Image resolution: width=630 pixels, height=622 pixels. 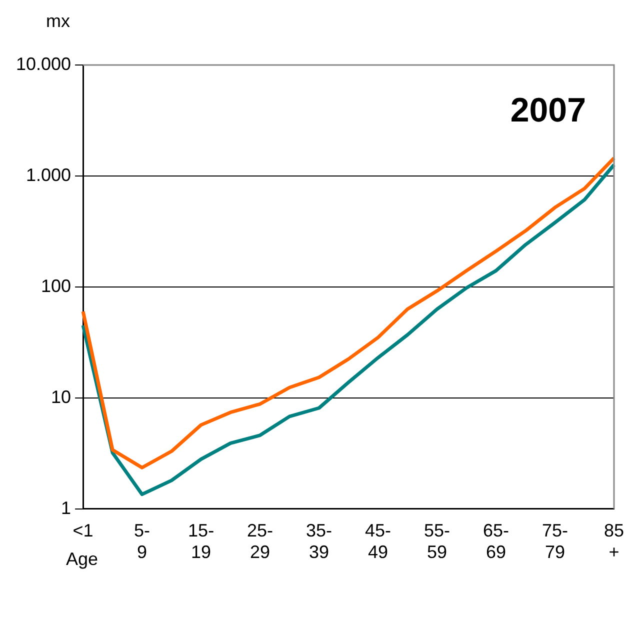 I want to click on y-tick-label: 10, so click(x=61, y=396).